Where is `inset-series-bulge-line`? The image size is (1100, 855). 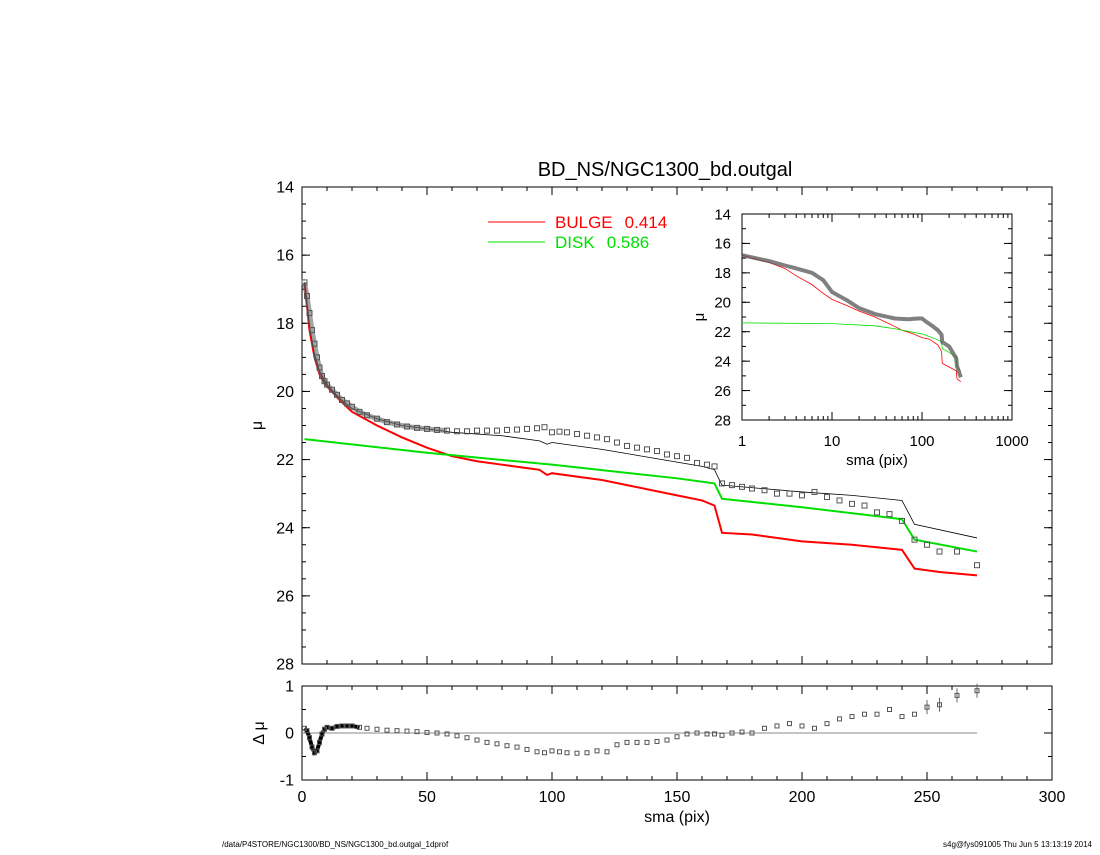 inset-series-bulge-line is located at coordinates (851, 318).